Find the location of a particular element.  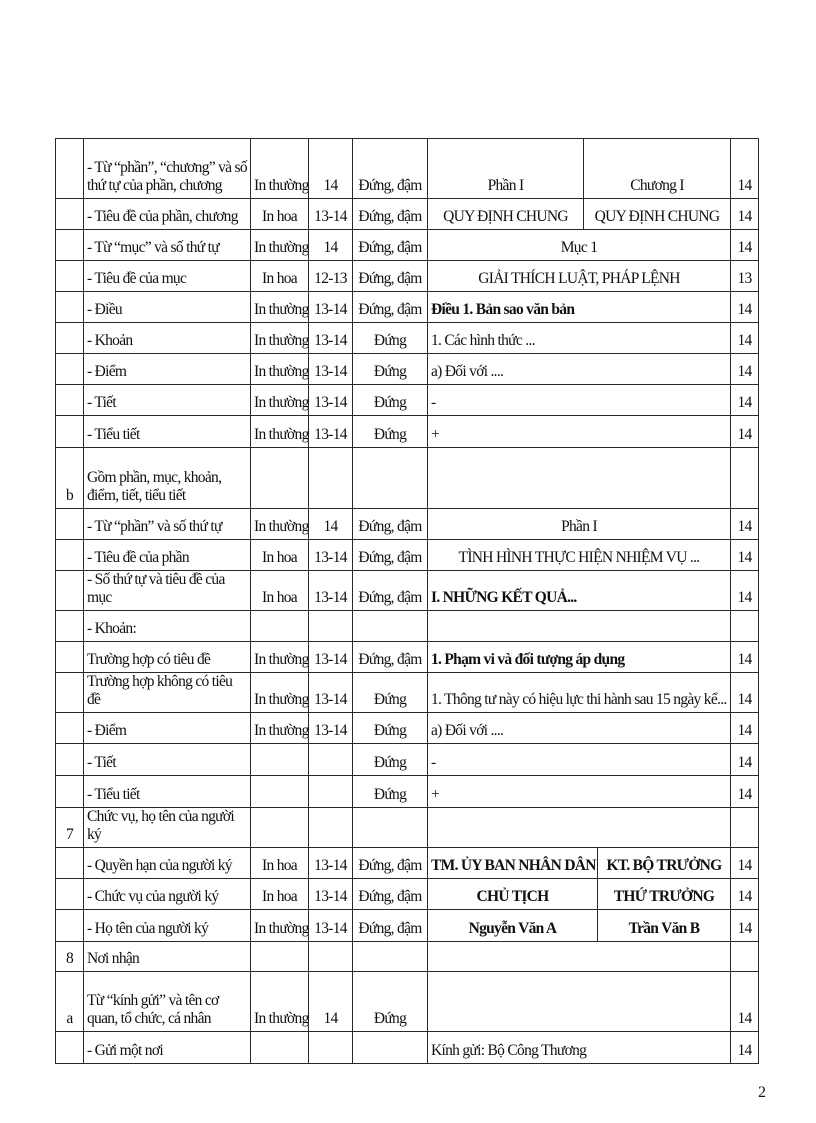

sample-cell-right: THỨ TRƯỞNG is located at coordinates (664, 894).